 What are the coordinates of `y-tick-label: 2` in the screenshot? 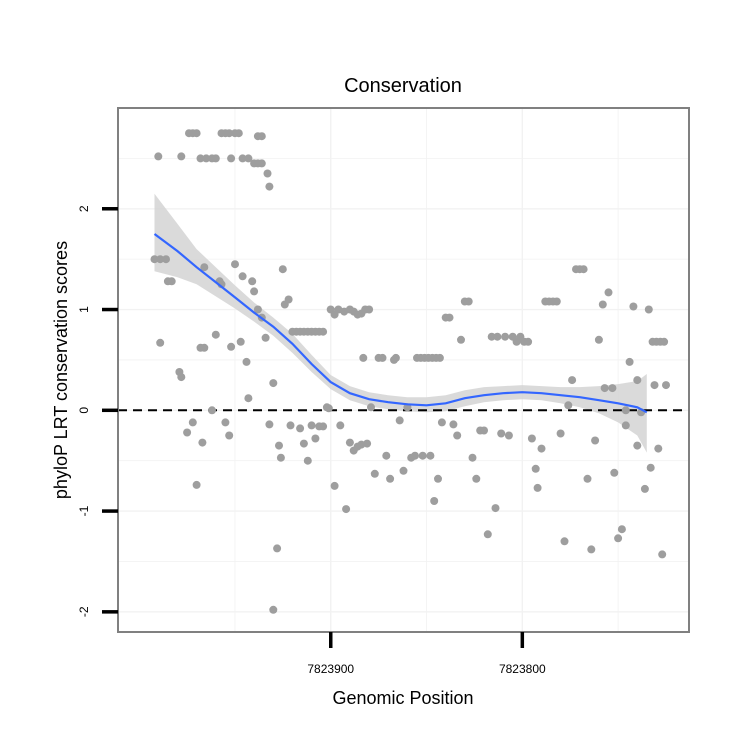 It's located at (84, 208).